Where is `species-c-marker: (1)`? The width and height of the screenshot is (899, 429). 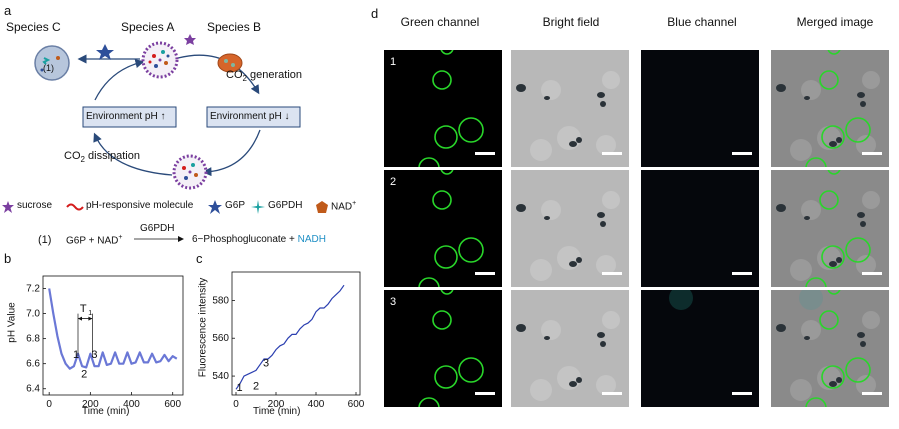 species-c-marker: (1) is located at coordinates (48, 68).